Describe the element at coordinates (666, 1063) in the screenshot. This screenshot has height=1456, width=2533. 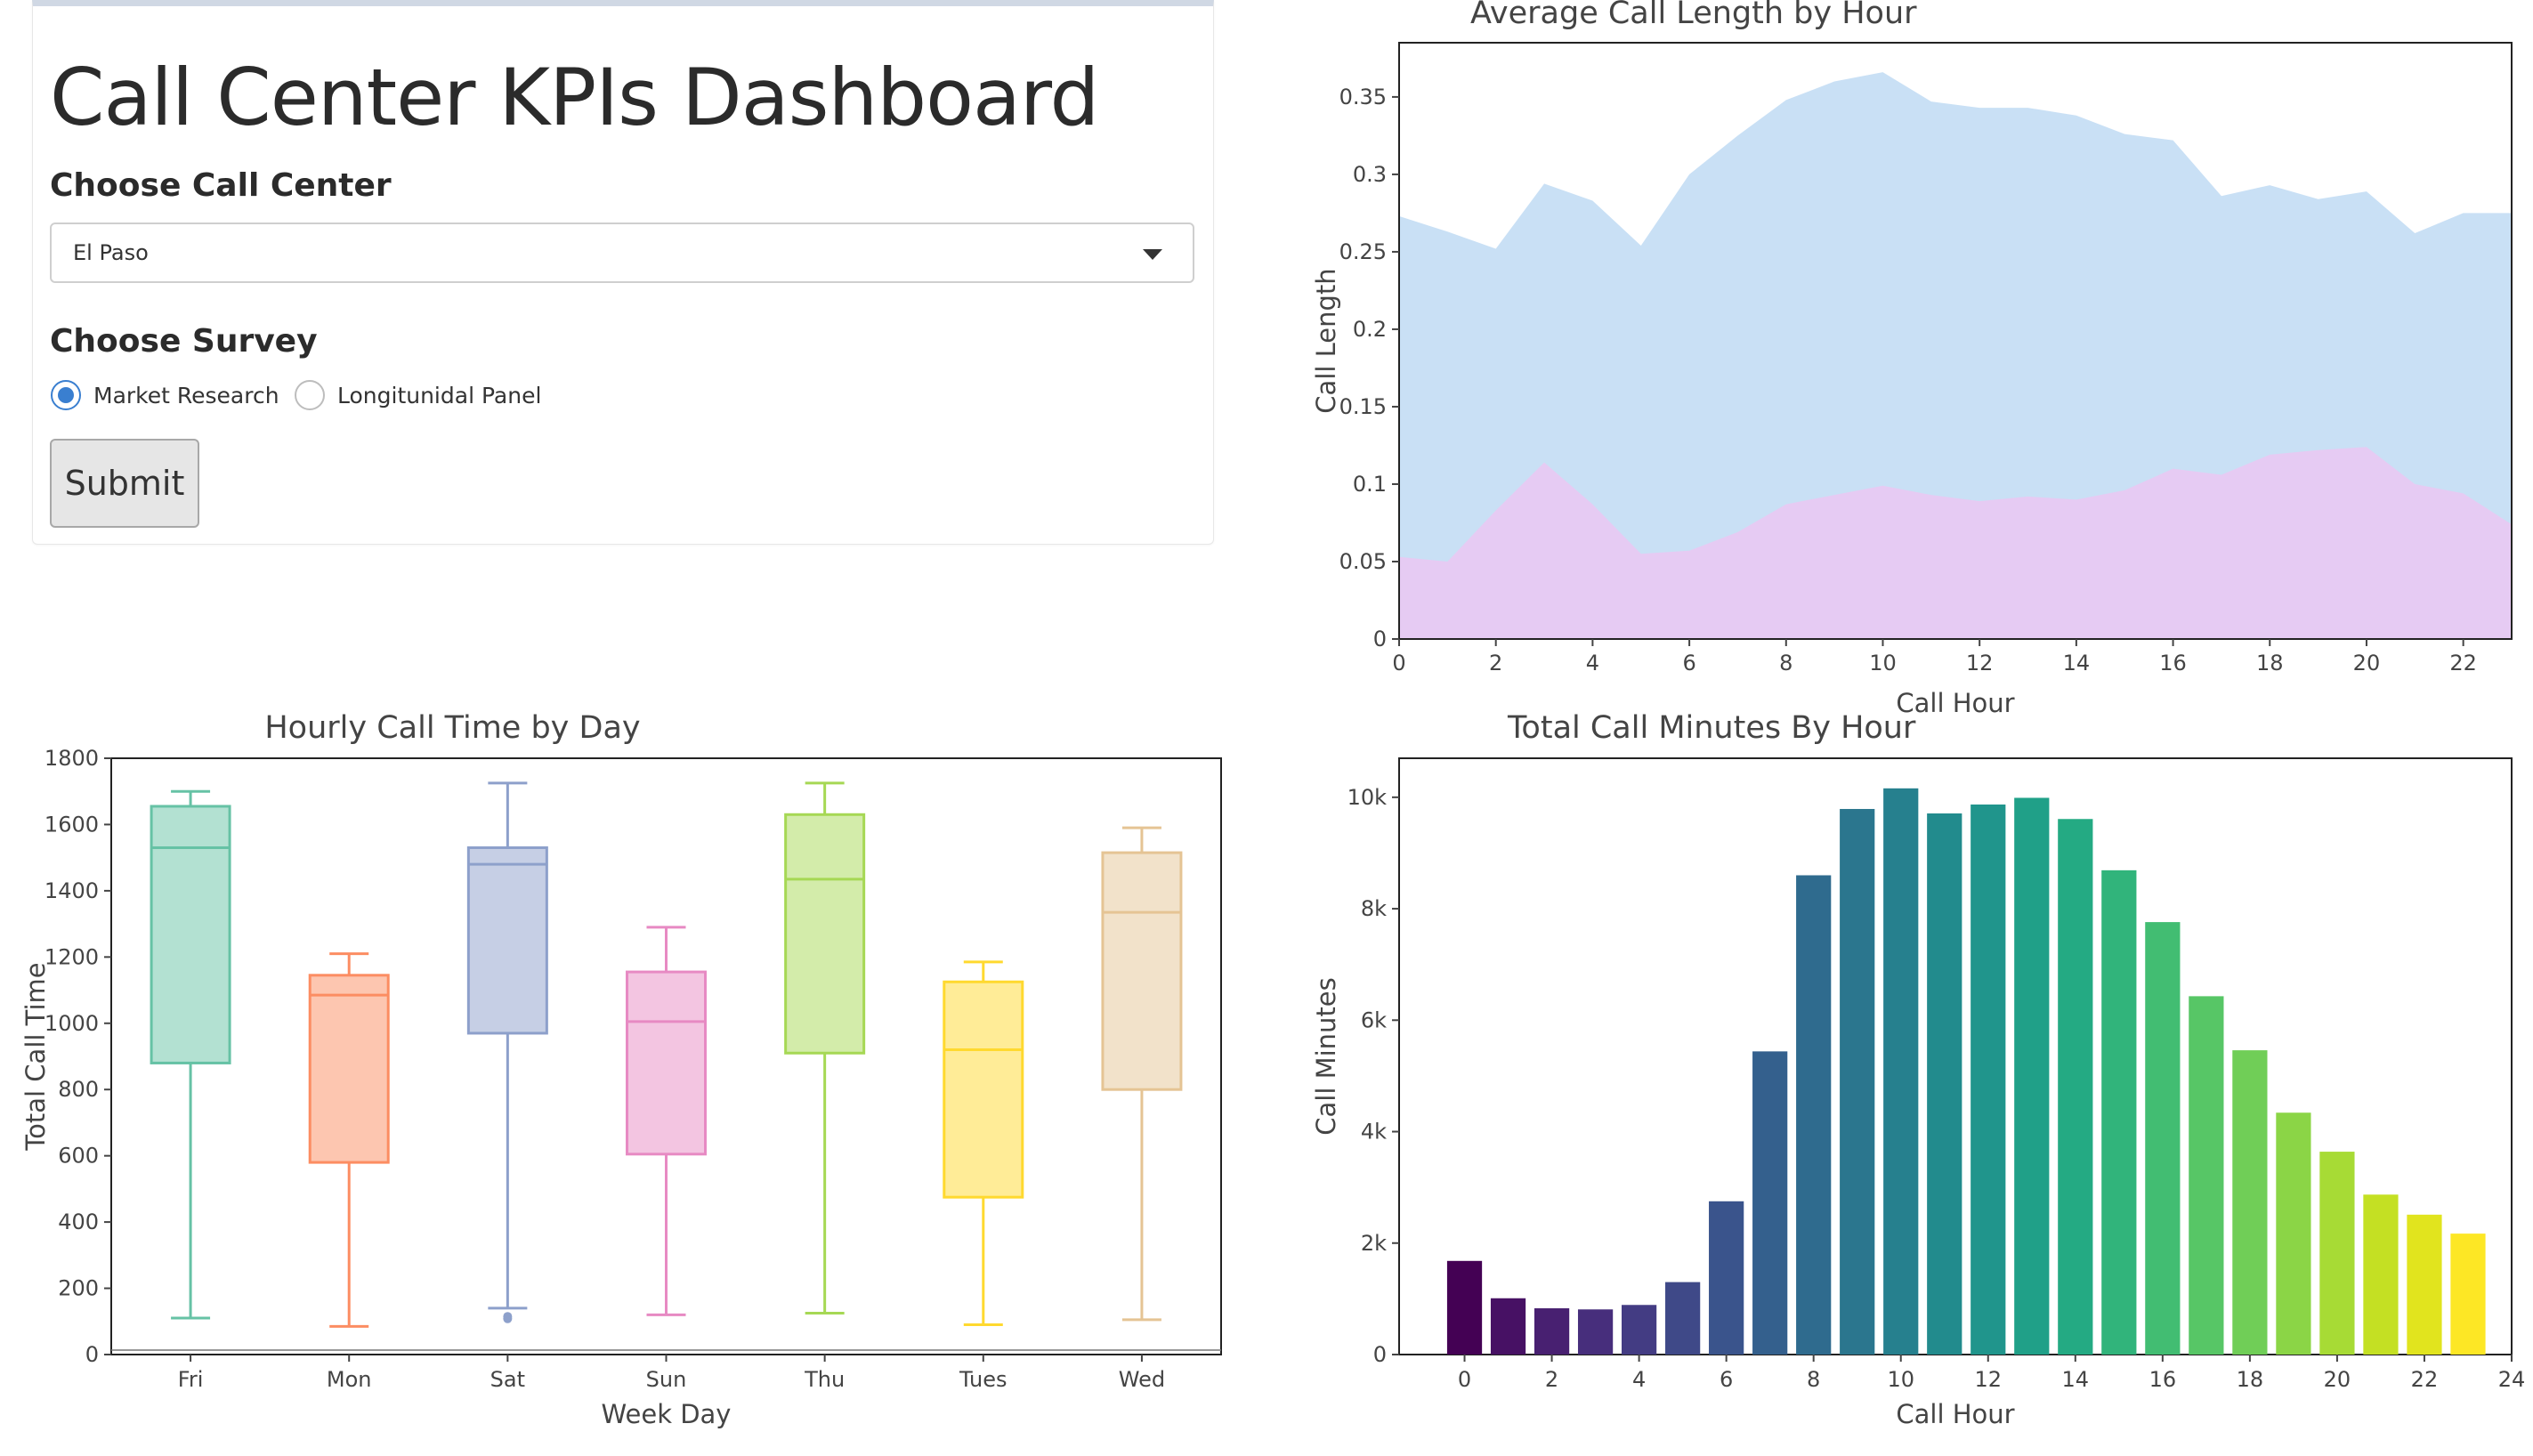
I see `box-sun` at that location.